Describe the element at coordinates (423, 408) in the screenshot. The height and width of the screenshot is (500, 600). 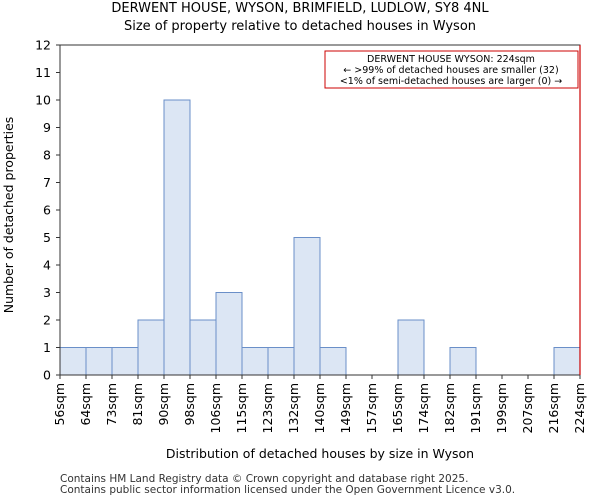
I see `x-tick-label: 174sqm` at that location.